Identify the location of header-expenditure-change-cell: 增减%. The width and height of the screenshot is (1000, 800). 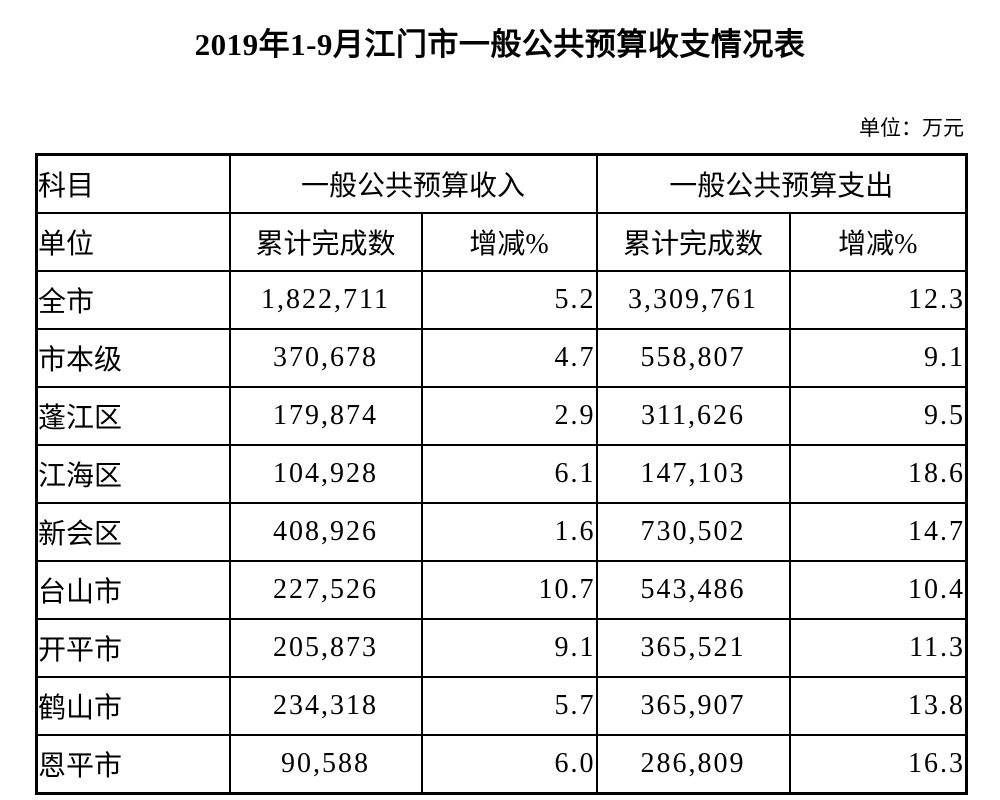
(878, 242).